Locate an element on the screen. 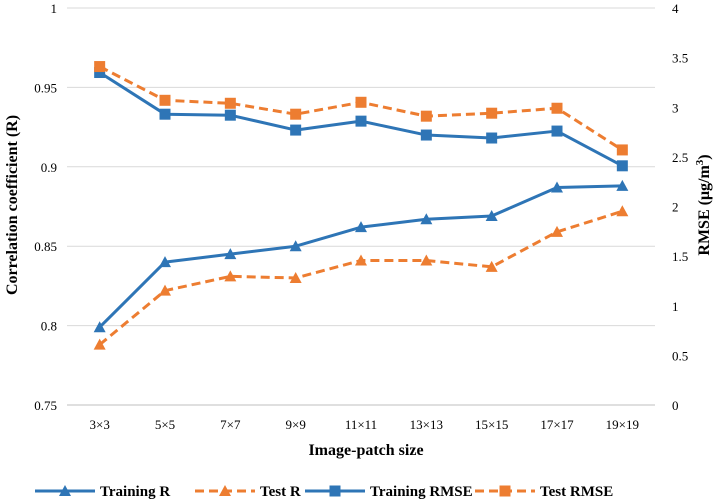  left-tick-label: 0.9 is located at coordinates (49, 167).